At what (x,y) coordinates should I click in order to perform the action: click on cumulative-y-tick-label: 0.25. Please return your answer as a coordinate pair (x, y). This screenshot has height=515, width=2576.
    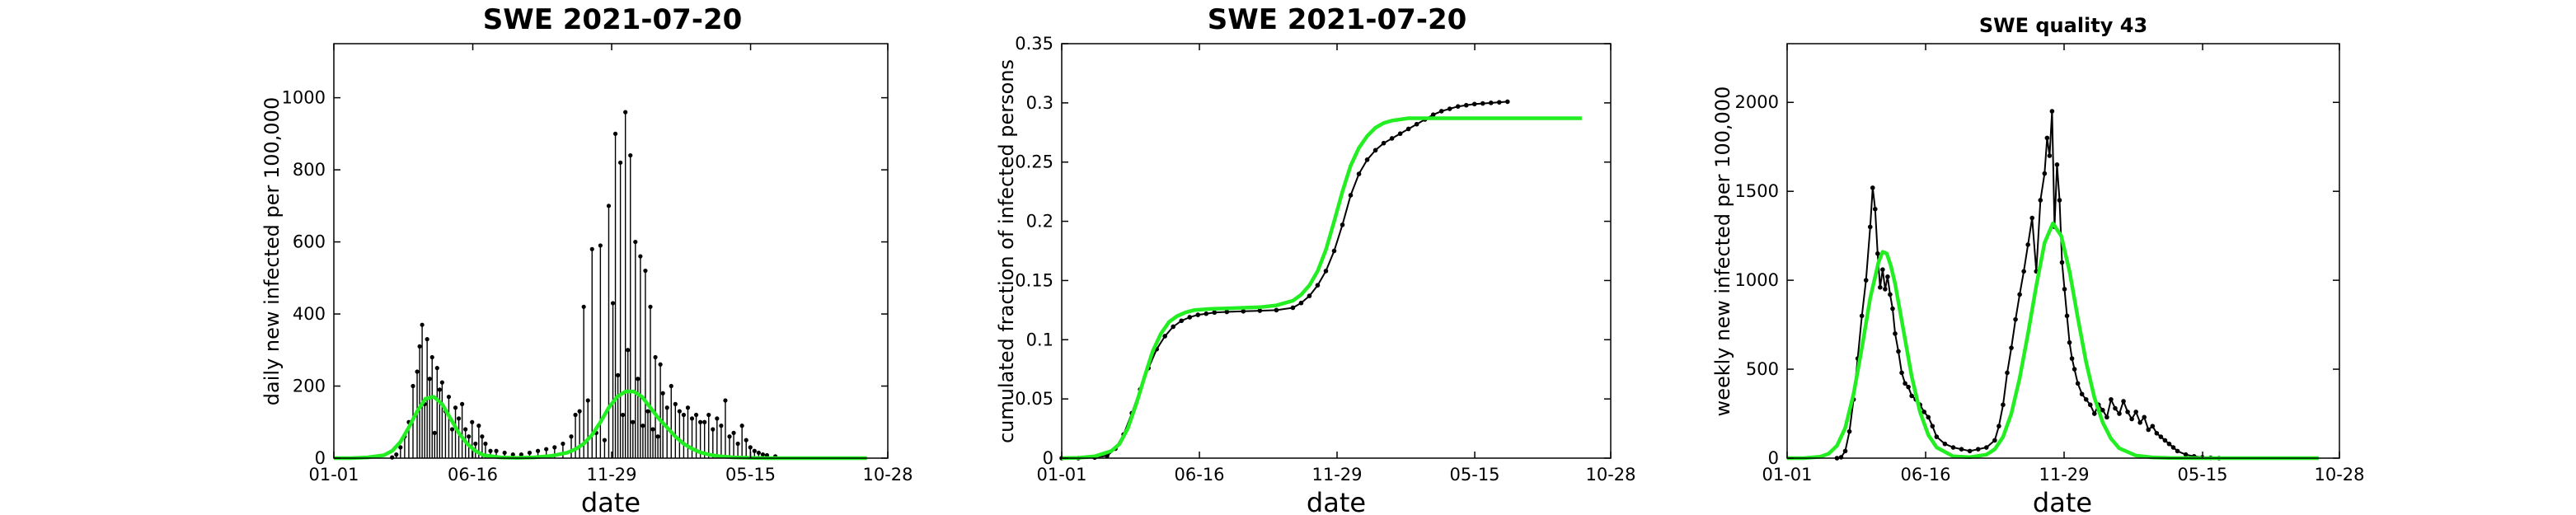
    Looking at the image, I should click on (1034, 162).